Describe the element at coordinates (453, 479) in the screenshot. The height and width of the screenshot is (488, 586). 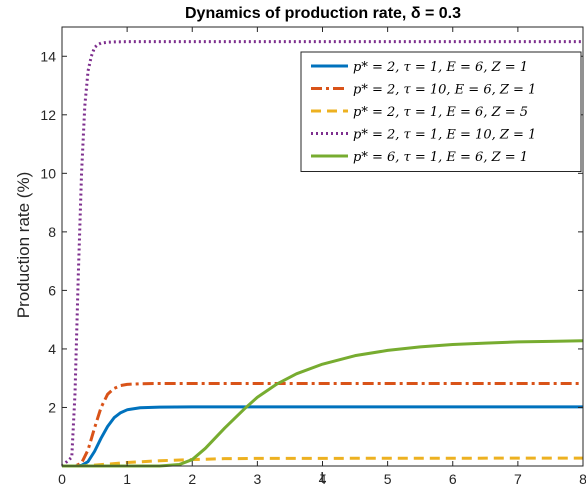
I see `x-tick-label: 6` at that location.